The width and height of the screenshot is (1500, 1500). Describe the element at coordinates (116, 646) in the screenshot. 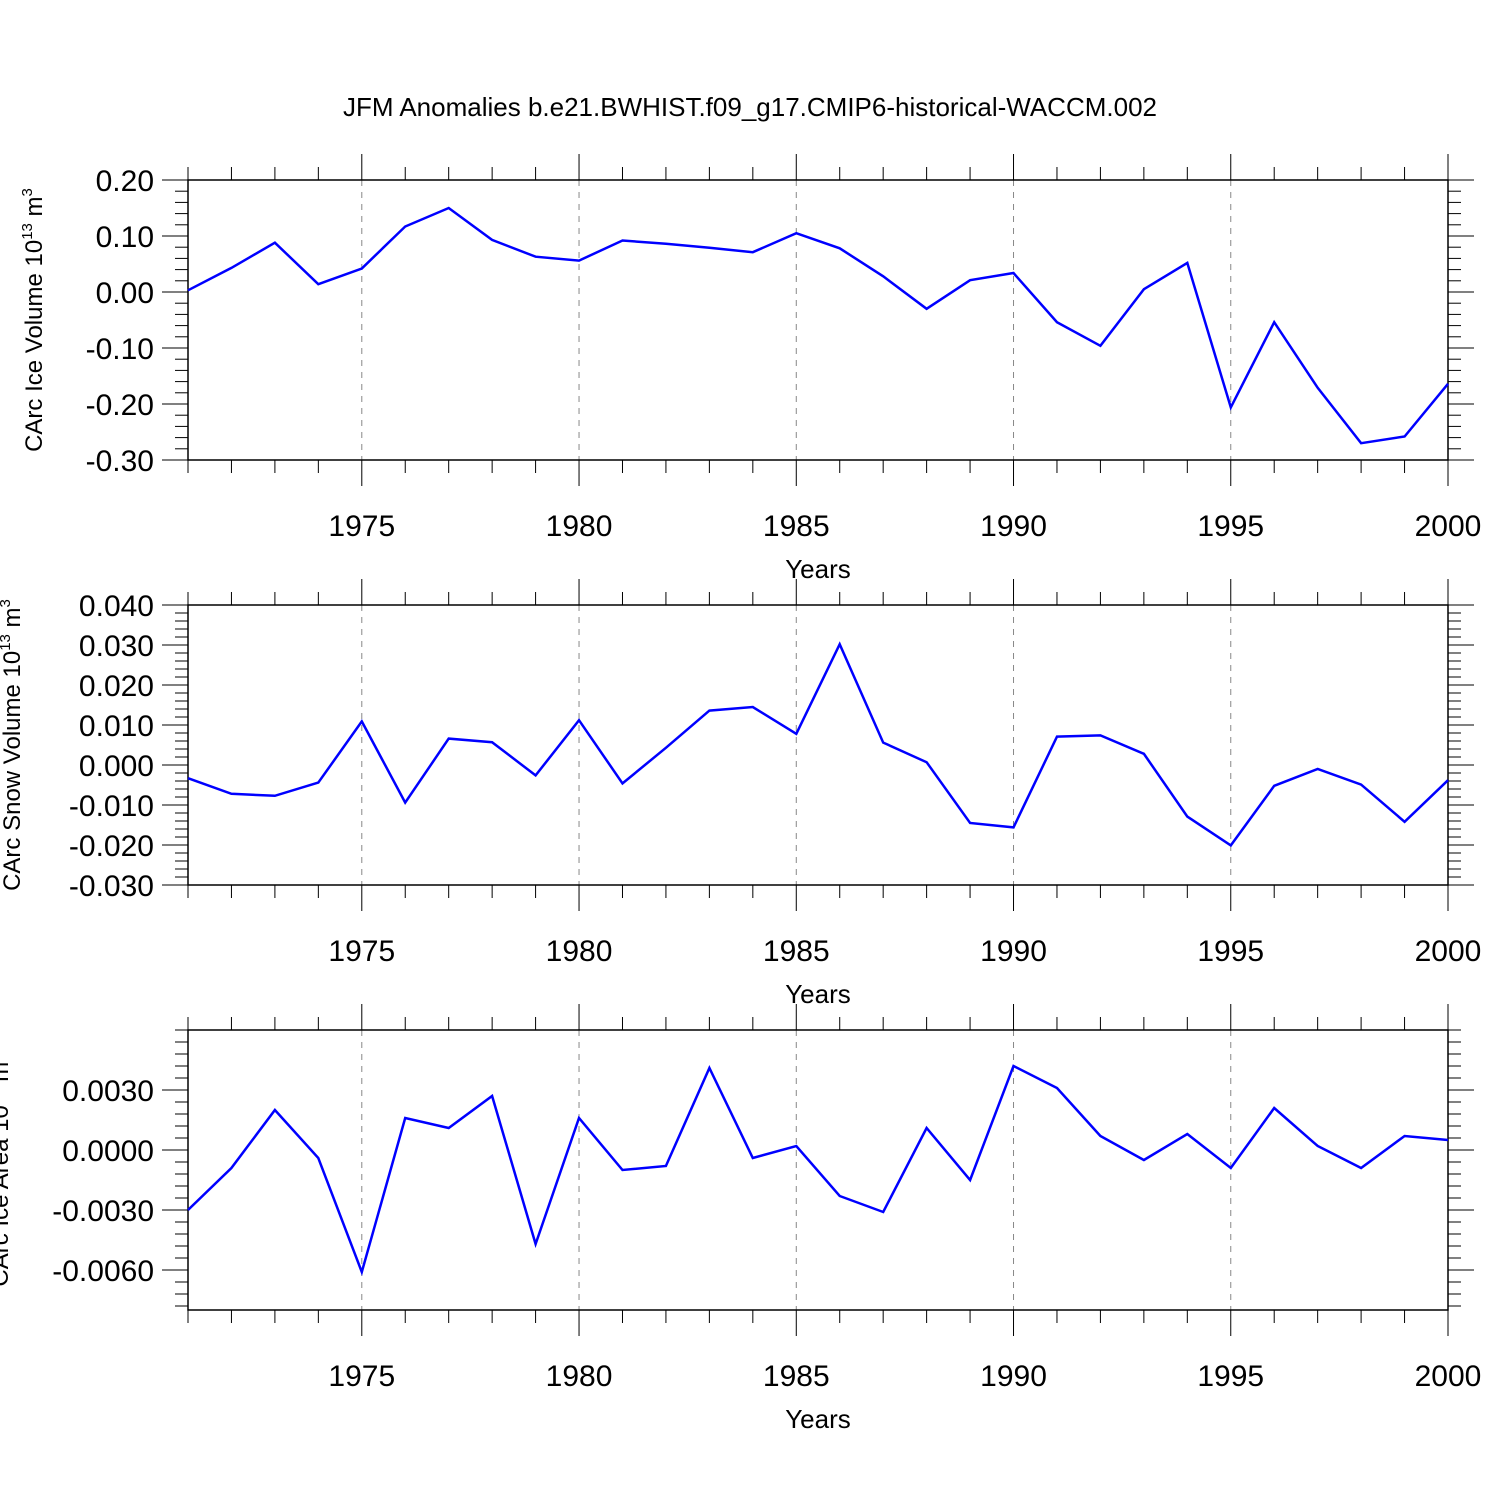

I see `y-tick-label: 0.030` at that location.